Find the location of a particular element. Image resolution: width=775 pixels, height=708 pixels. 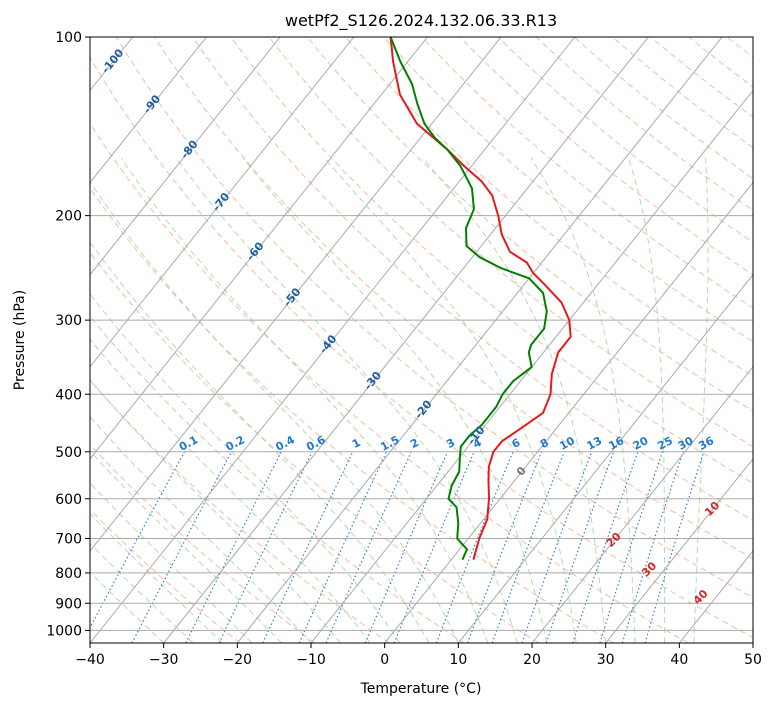

mixing-ratio-label: 10 is located at coordinates (567, 443).